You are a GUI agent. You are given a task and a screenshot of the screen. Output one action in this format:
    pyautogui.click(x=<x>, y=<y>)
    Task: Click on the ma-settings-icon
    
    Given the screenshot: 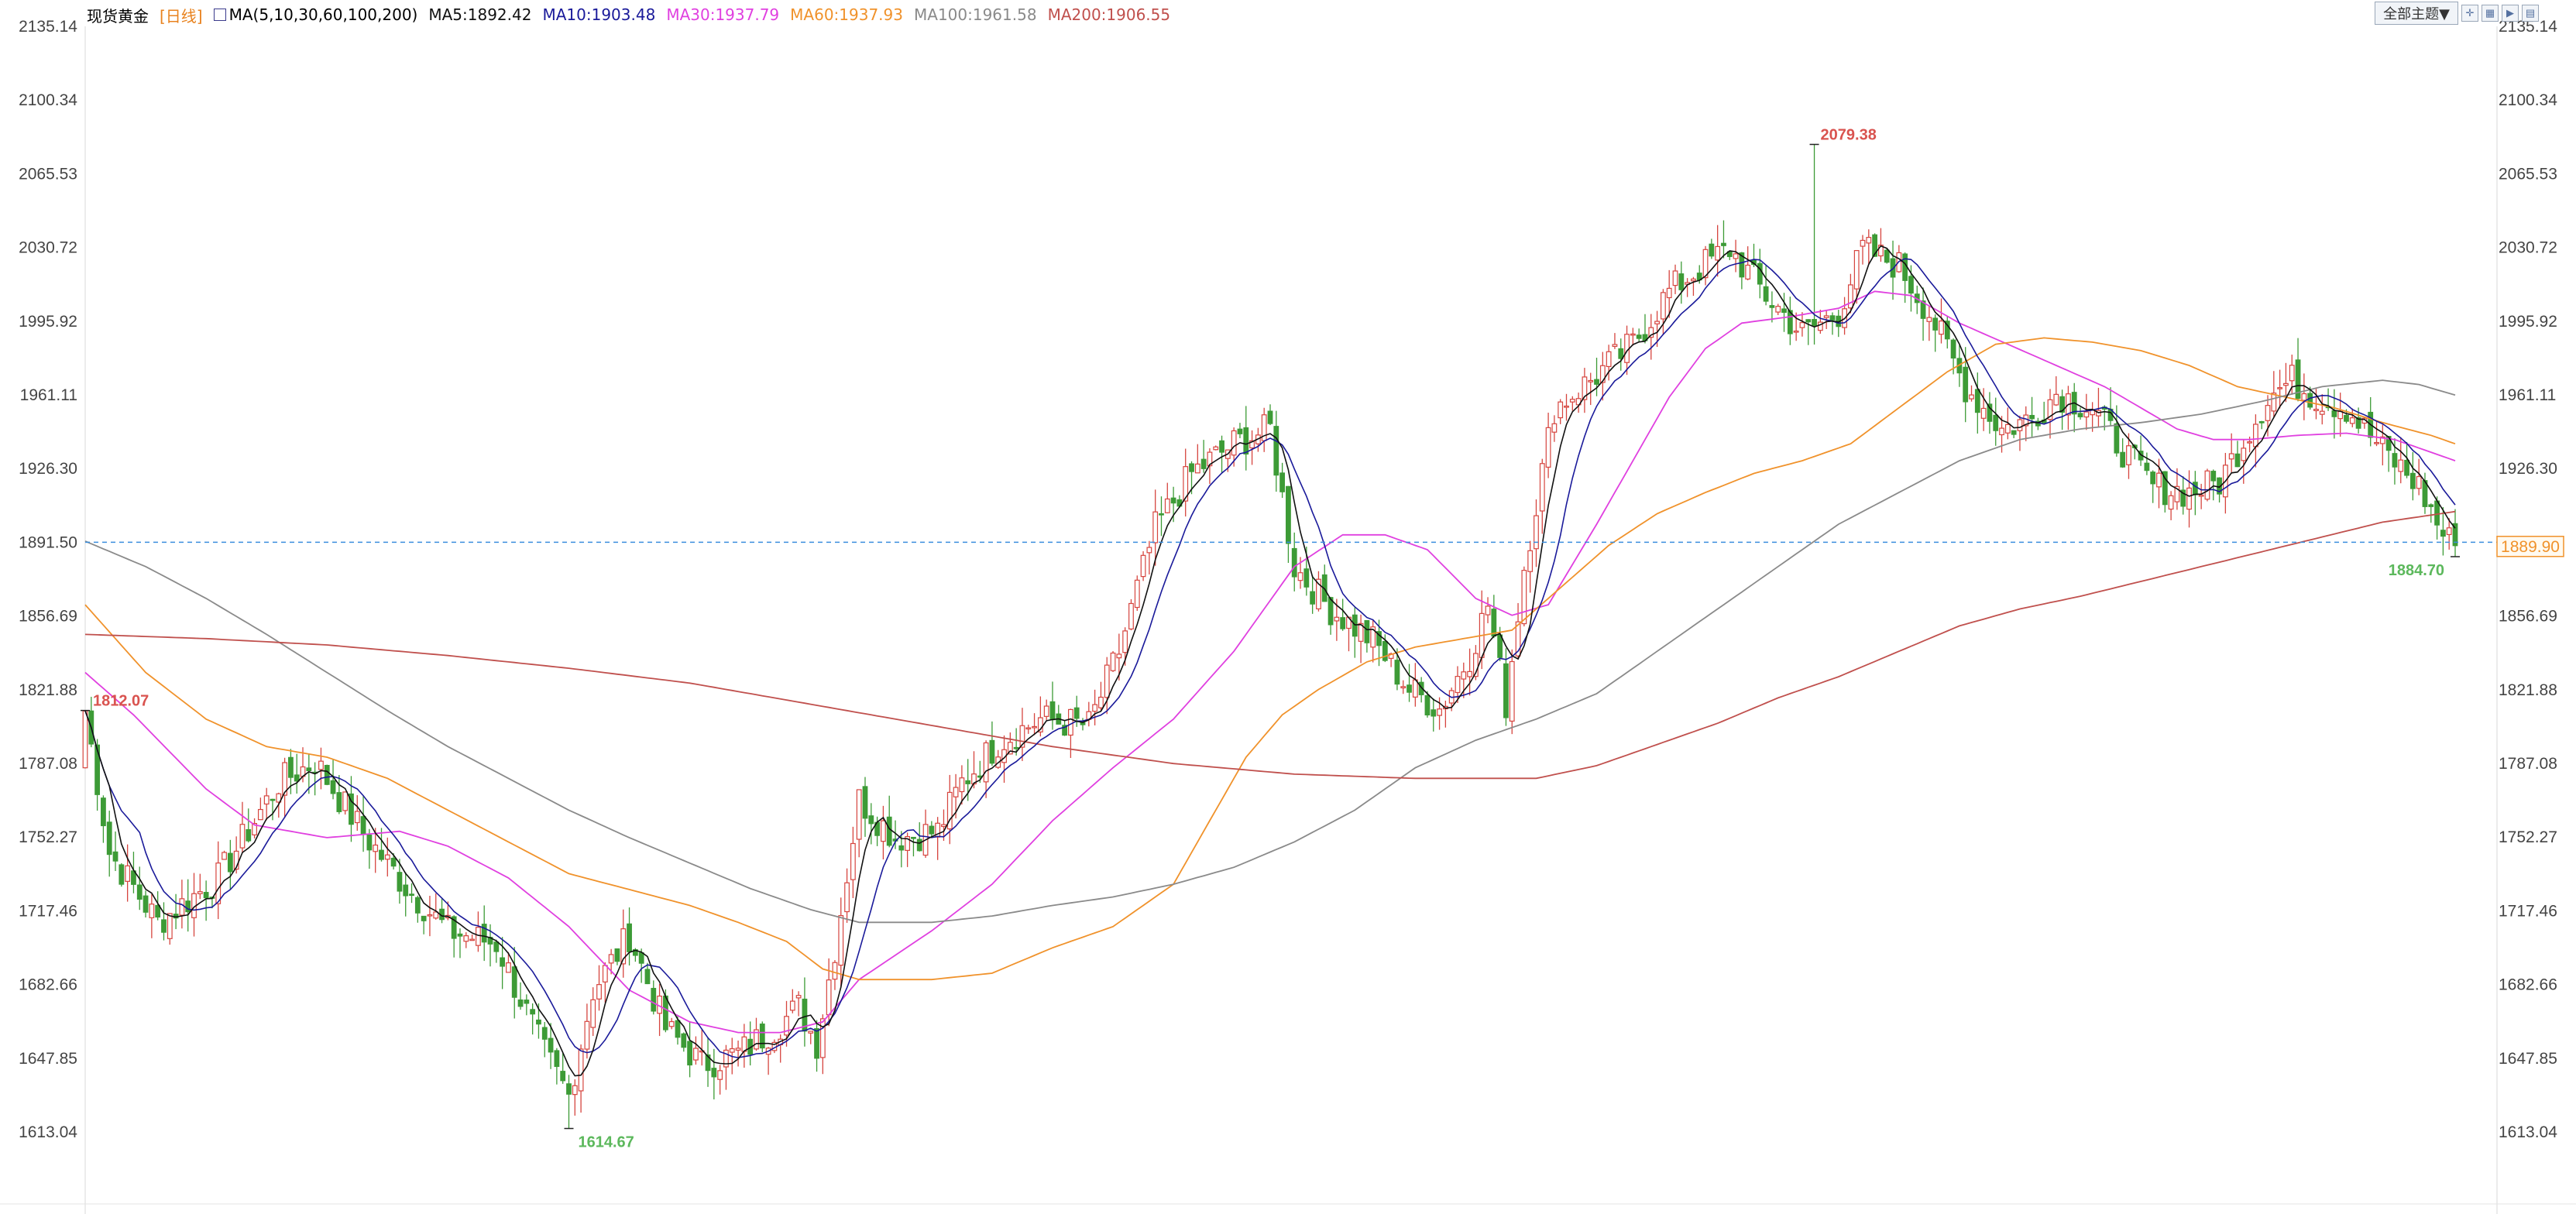 What is the action you would take?
    pyautogui.click(x=219, y=14)
    